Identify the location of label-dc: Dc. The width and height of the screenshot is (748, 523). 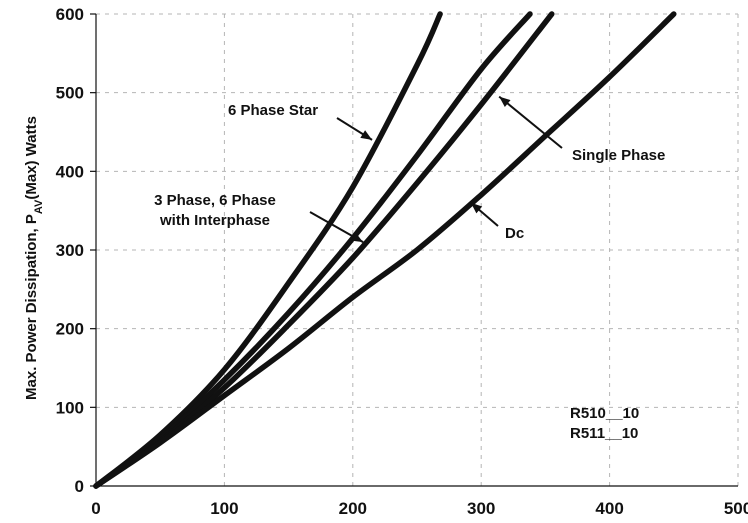
(514, 233).